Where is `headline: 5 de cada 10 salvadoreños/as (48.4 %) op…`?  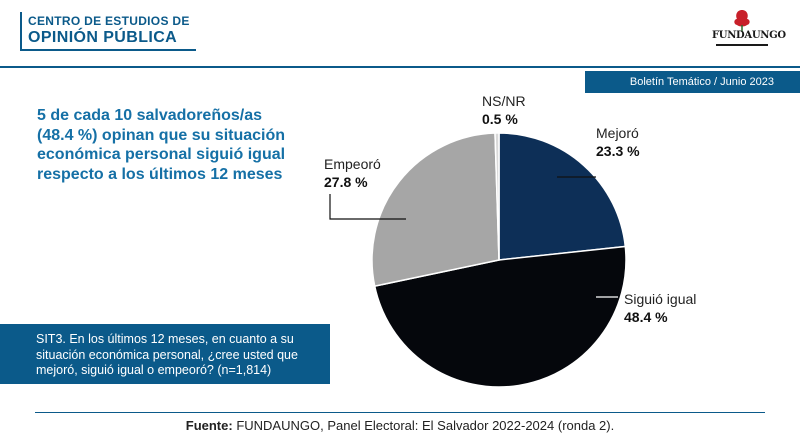
headline: 5 de cada 10 salvadoreños/as (48.4 %) op… is located at coordinates (161, 145).